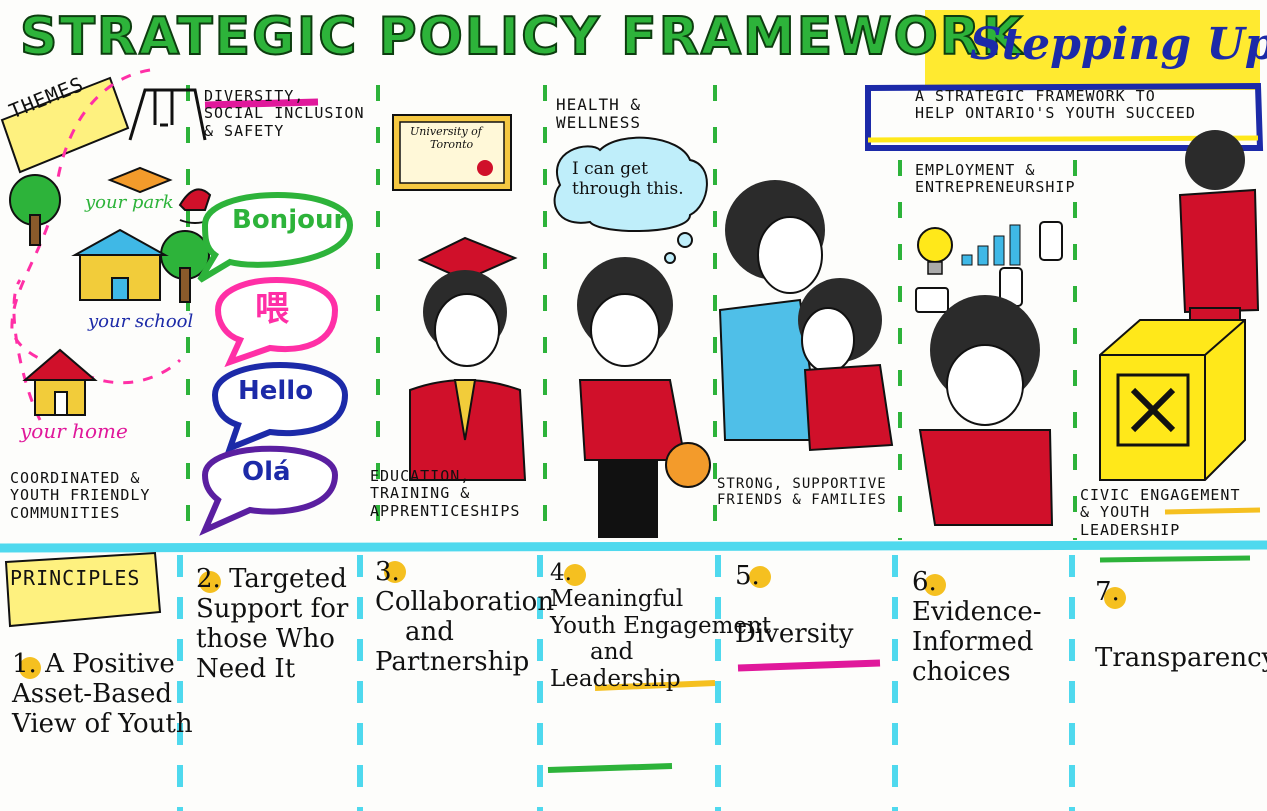  Describe the element at coordinates (272, 309) in the screenshot. I see `greeting-chinese: 喂` at that location.